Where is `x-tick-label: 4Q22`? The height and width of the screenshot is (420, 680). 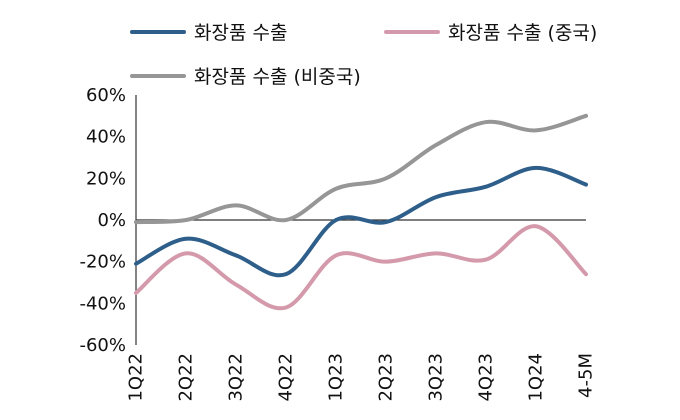 x-tick-label: 4Q22 is located at coordinates (286, 377).